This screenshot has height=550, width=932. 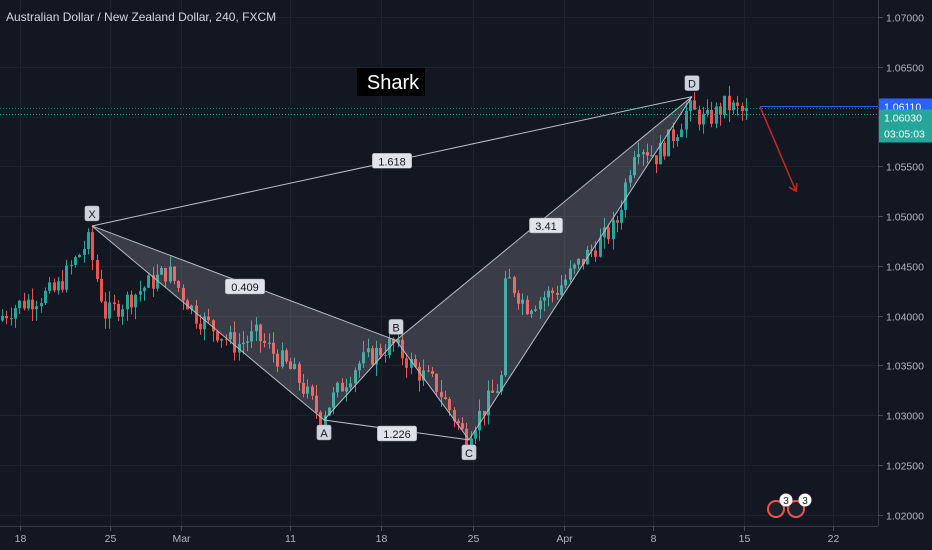 I want to click on time-tick-label: Apr, so click(x=564, y=539).